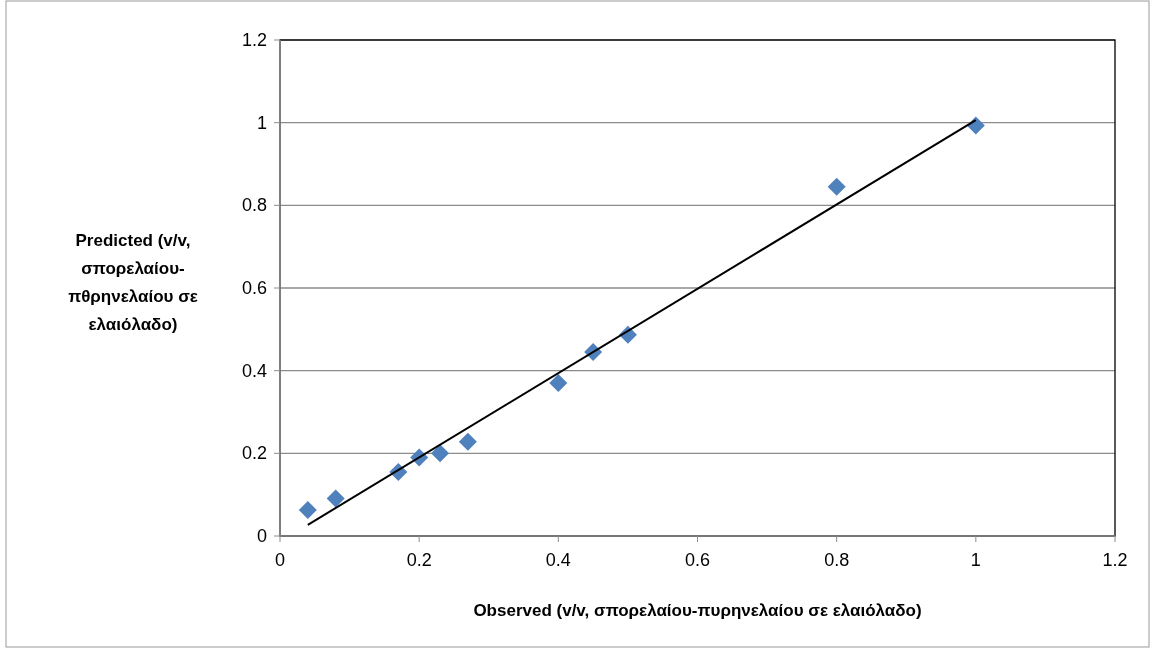 The width and height of the screenshot is (1150, 648). What do you see at coordinates (419, 560) in the screenshot?
I see `x-tick-label: 0.2` at bounding box center [419, 560].